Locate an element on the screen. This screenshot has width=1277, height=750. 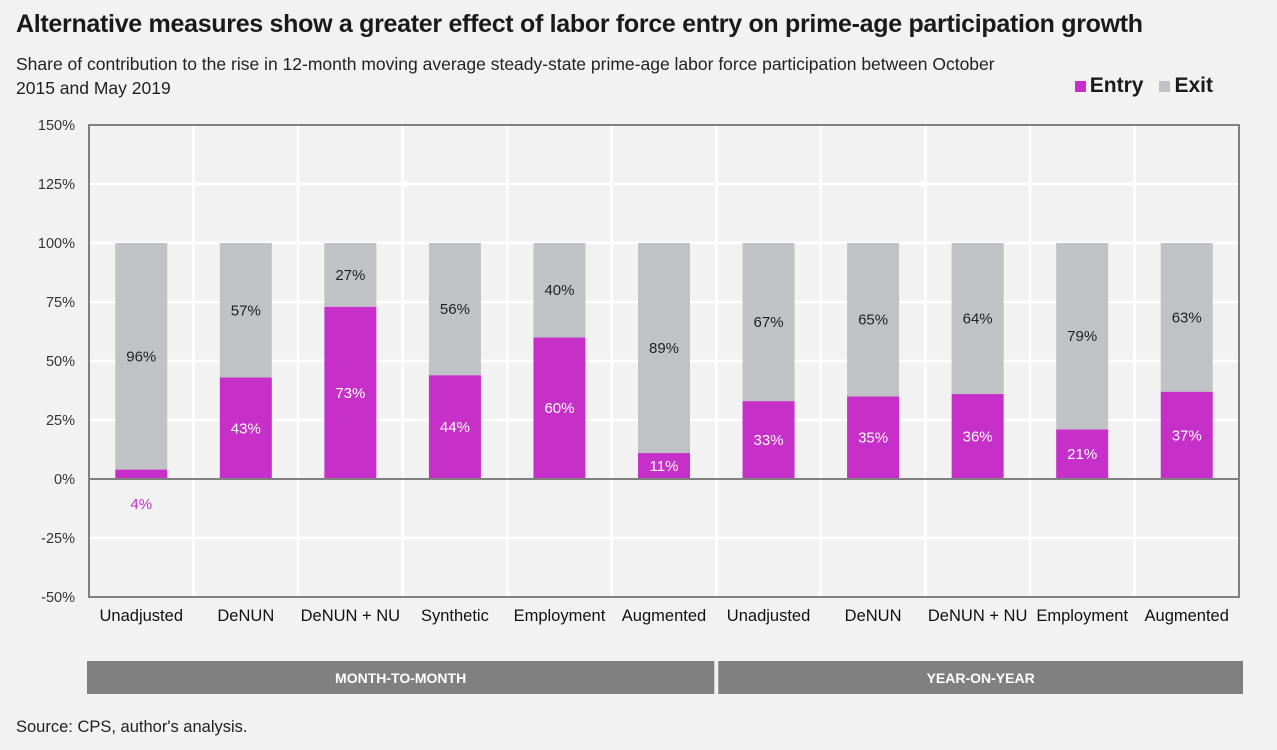
data-label-entry: 44% is located at coordinates (455, 427).